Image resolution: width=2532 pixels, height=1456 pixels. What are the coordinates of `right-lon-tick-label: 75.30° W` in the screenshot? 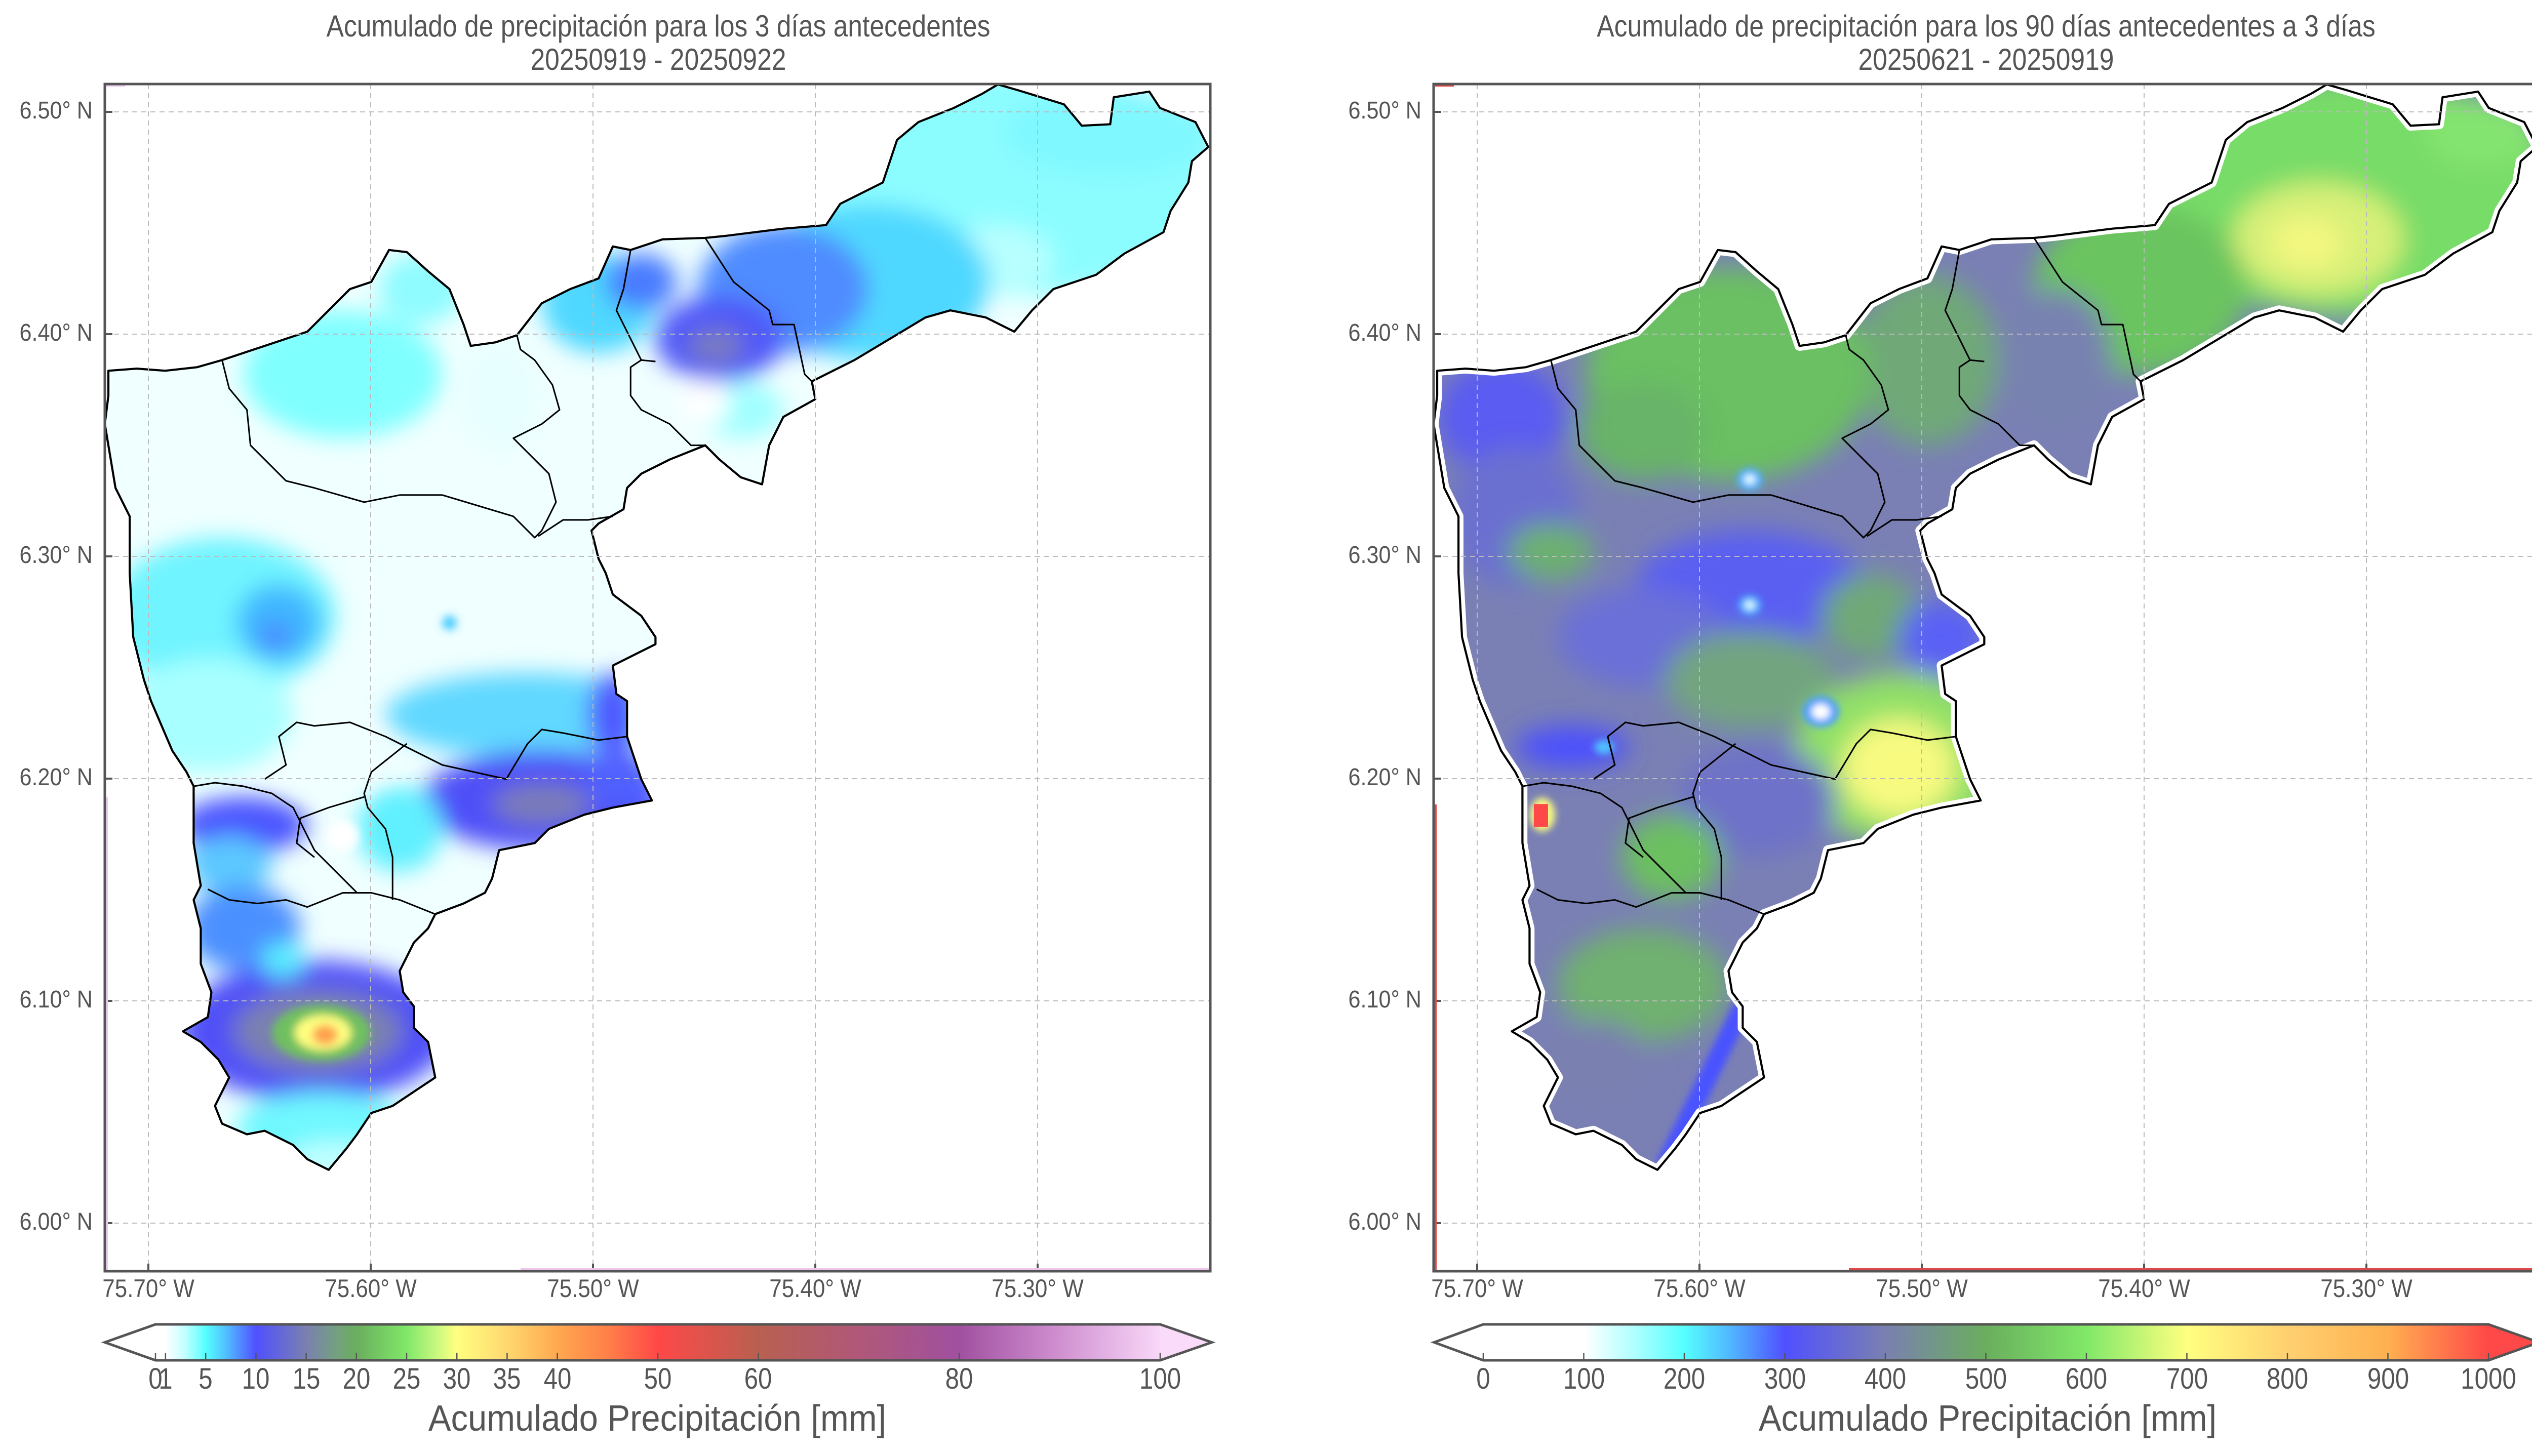 It's located at (2366, 1288).